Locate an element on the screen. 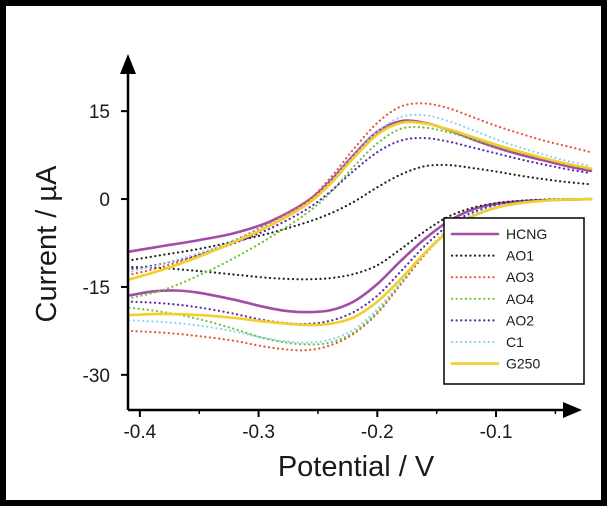 The height and width of the screenshot is (506, 607). legend-box is located at coordinates (514, 301).